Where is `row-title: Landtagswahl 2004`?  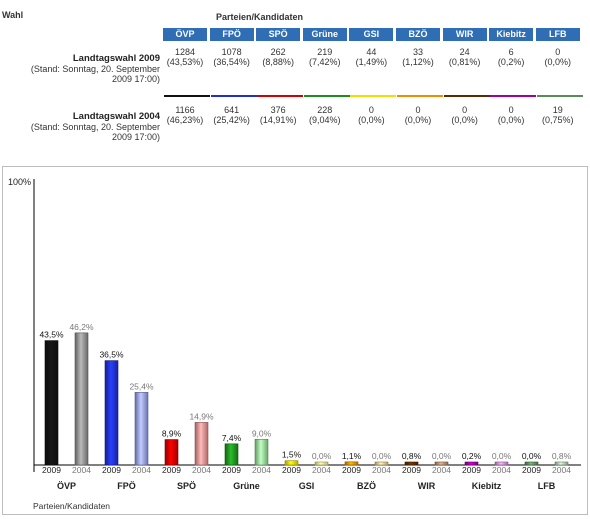 row-title: Landtagswahl 2004 is located at coordinates (116, 116).